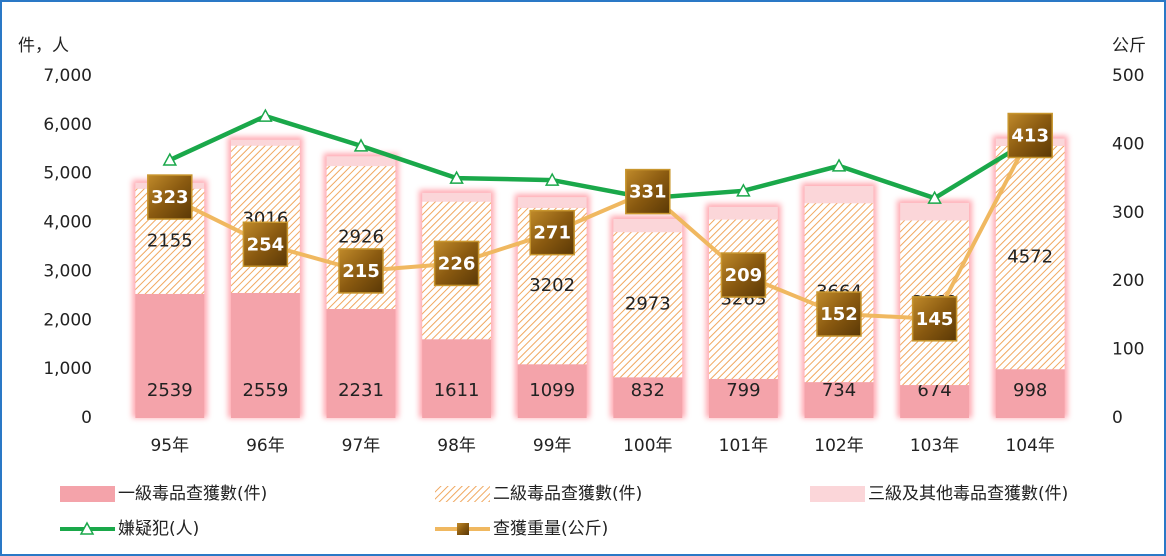 The height and width of the screenshot is (556, 1166). I want to click on bar-label: 2559, so click(265, 390).